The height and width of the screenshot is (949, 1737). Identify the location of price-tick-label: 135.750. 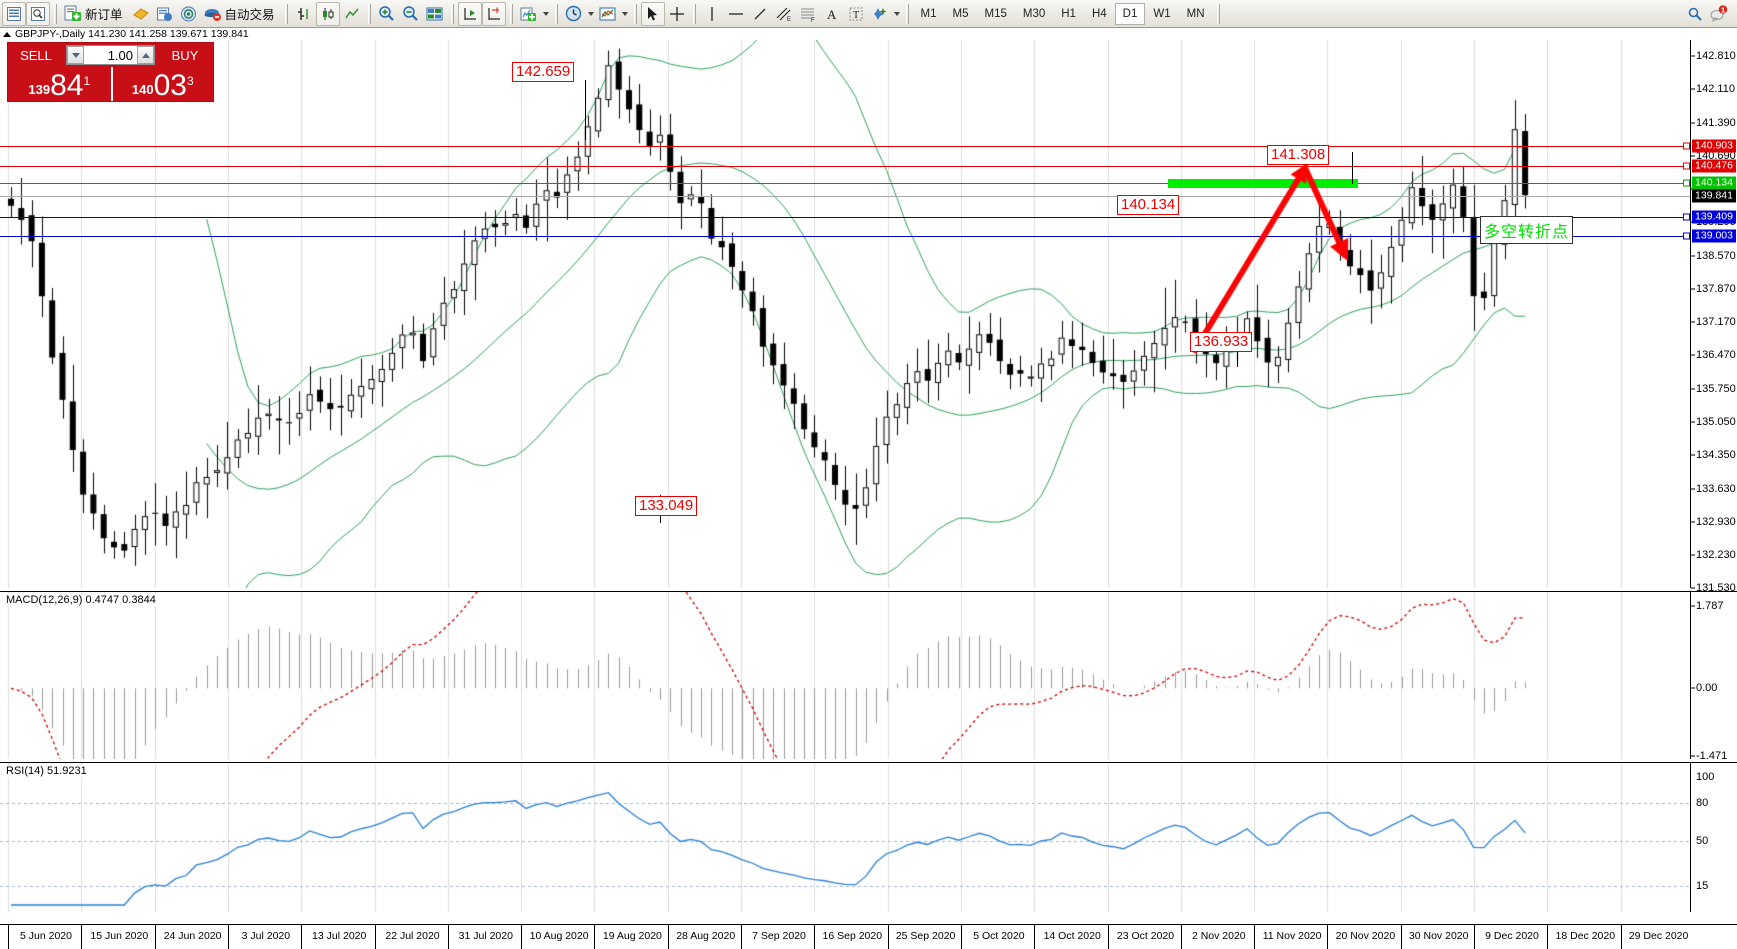
(1716, 389).